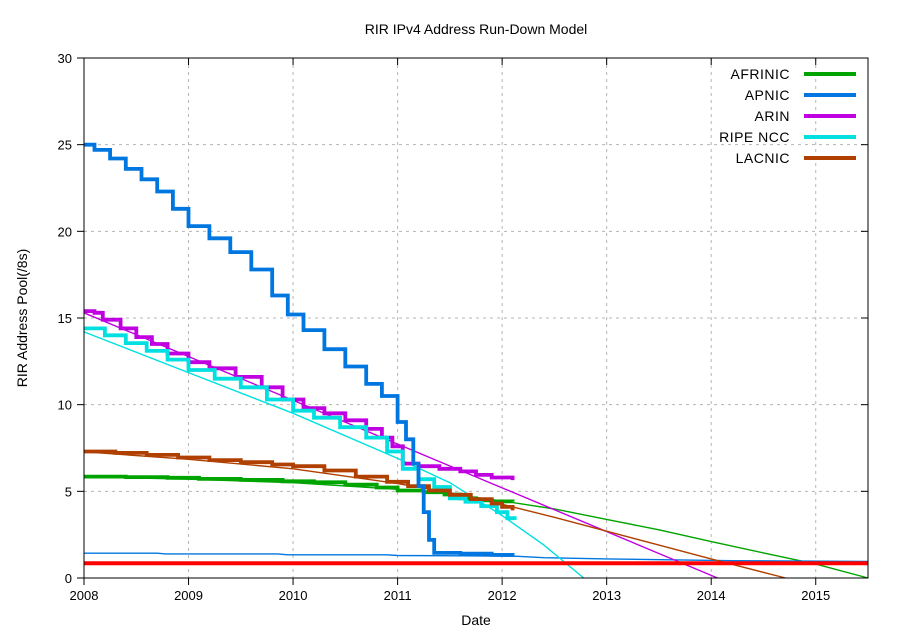 The height and width of the screenshot is (640, 900). What do you see at coordinates (815, 595) in the screenshot?
I see `x-tick-label: 2015` at bounding box center [815, 595].